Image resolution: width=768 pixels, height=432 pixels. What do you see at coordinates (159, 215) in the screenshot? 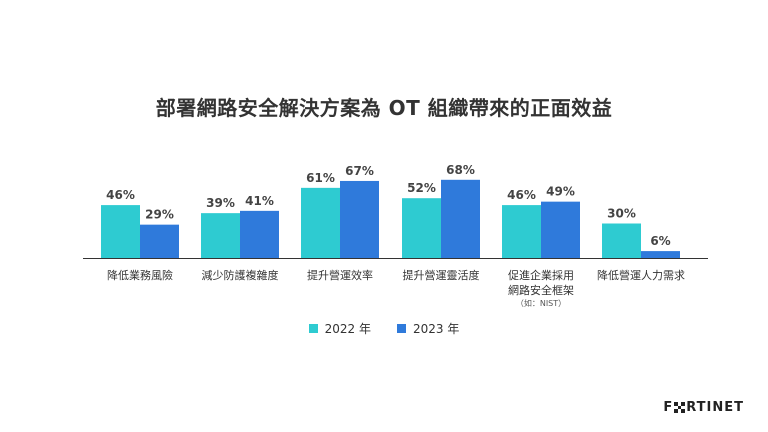
I see `data-label: 29%` at bounding box center [159, 215].